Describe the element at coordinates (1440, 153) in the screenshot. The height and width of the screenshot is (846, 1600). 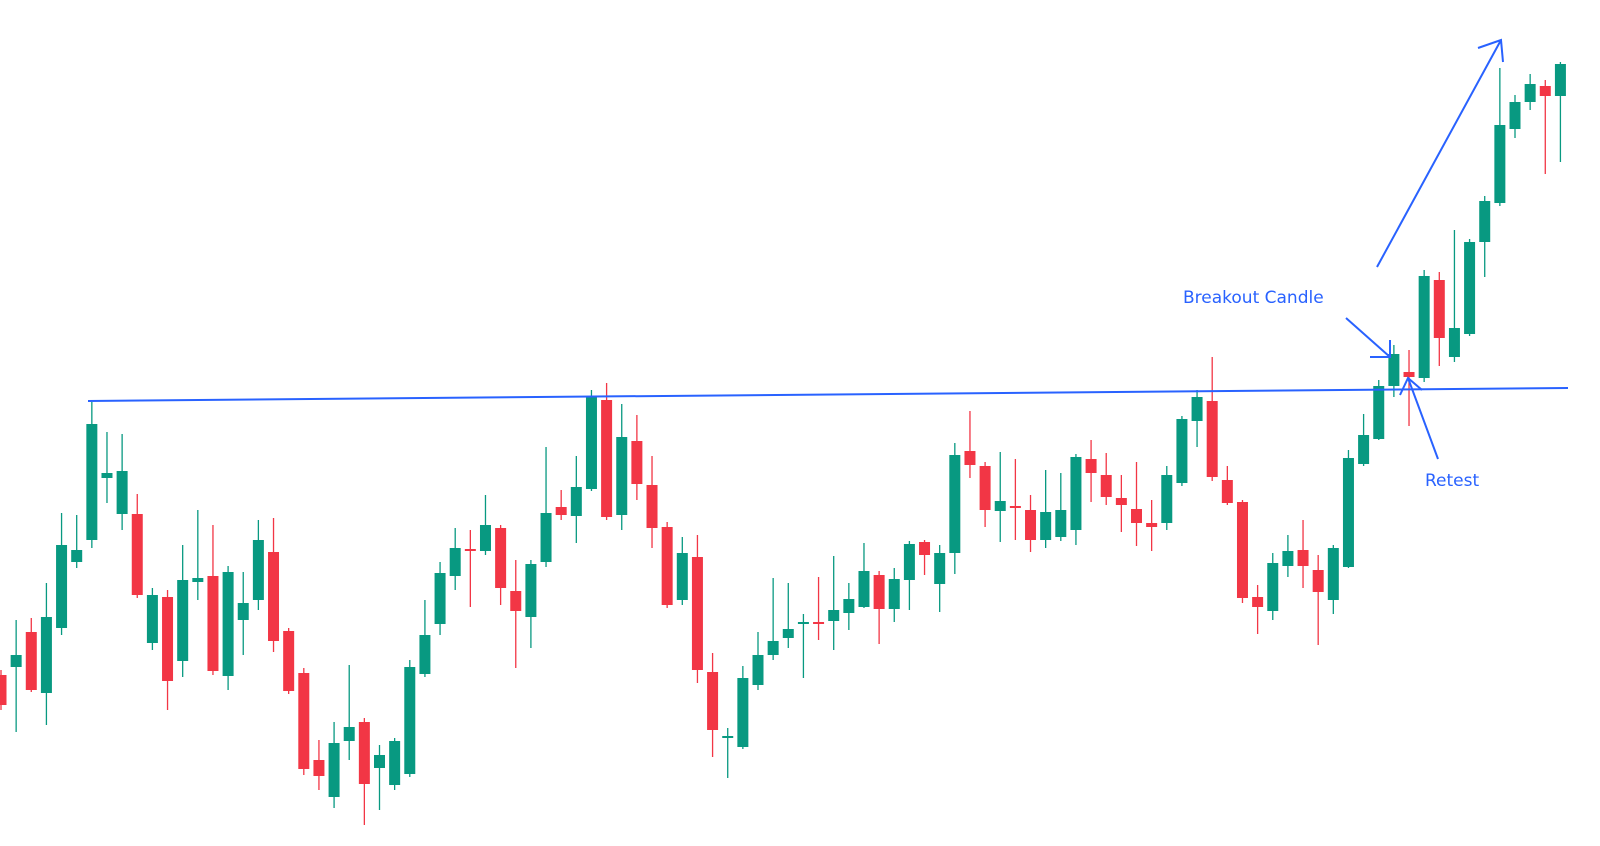
I see `trend-arrow` at that location.